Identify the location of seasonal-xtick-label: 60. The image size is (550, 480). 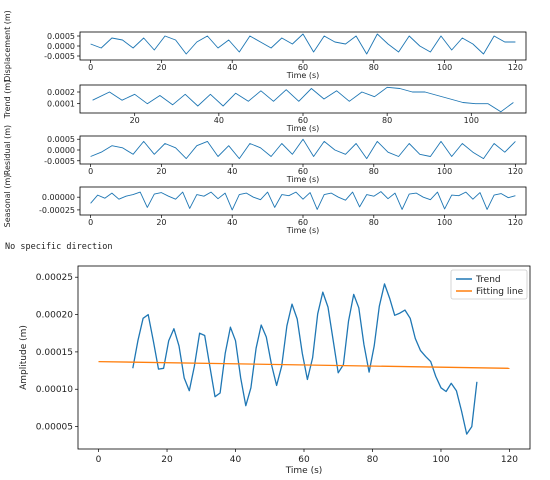
(303, 222).